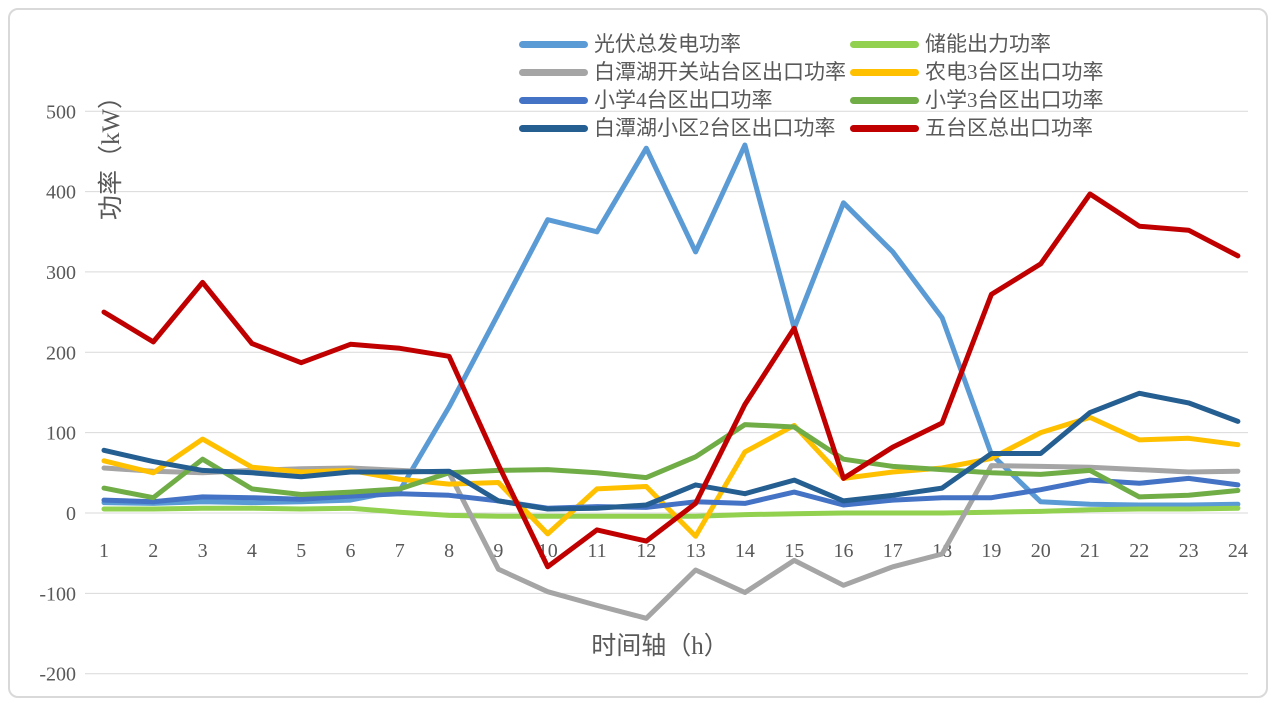 The image size is (1275, 703). I want to click on legend-label: 白潭湖小区2台区出口功率, so click(715, 127).